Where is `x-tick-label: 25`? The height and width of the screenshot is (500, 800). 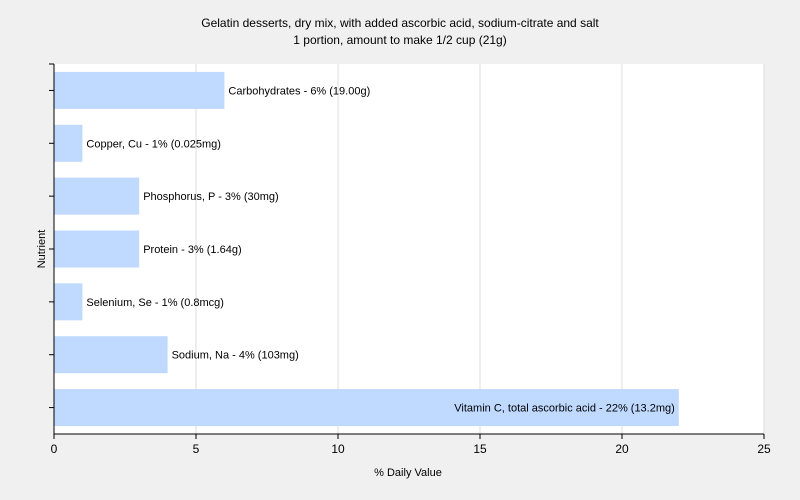
x-tick-label: 25 is located at coordinates (764, 449).